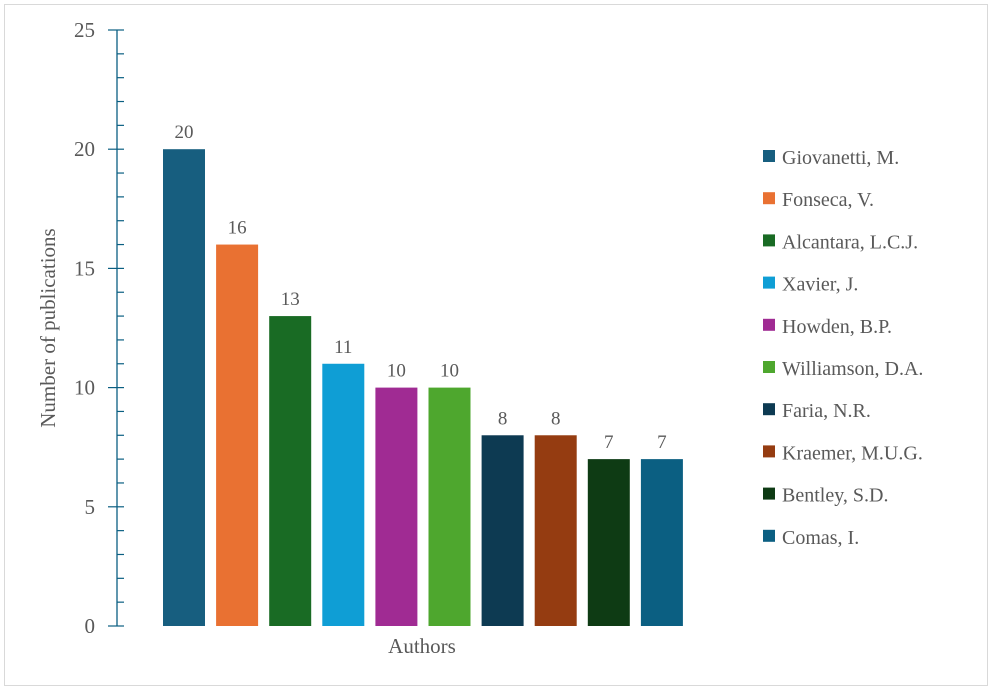  Describe the element at coordinates (90, 507) in the screenshot. I see `y-tick-label: 5` at that location.